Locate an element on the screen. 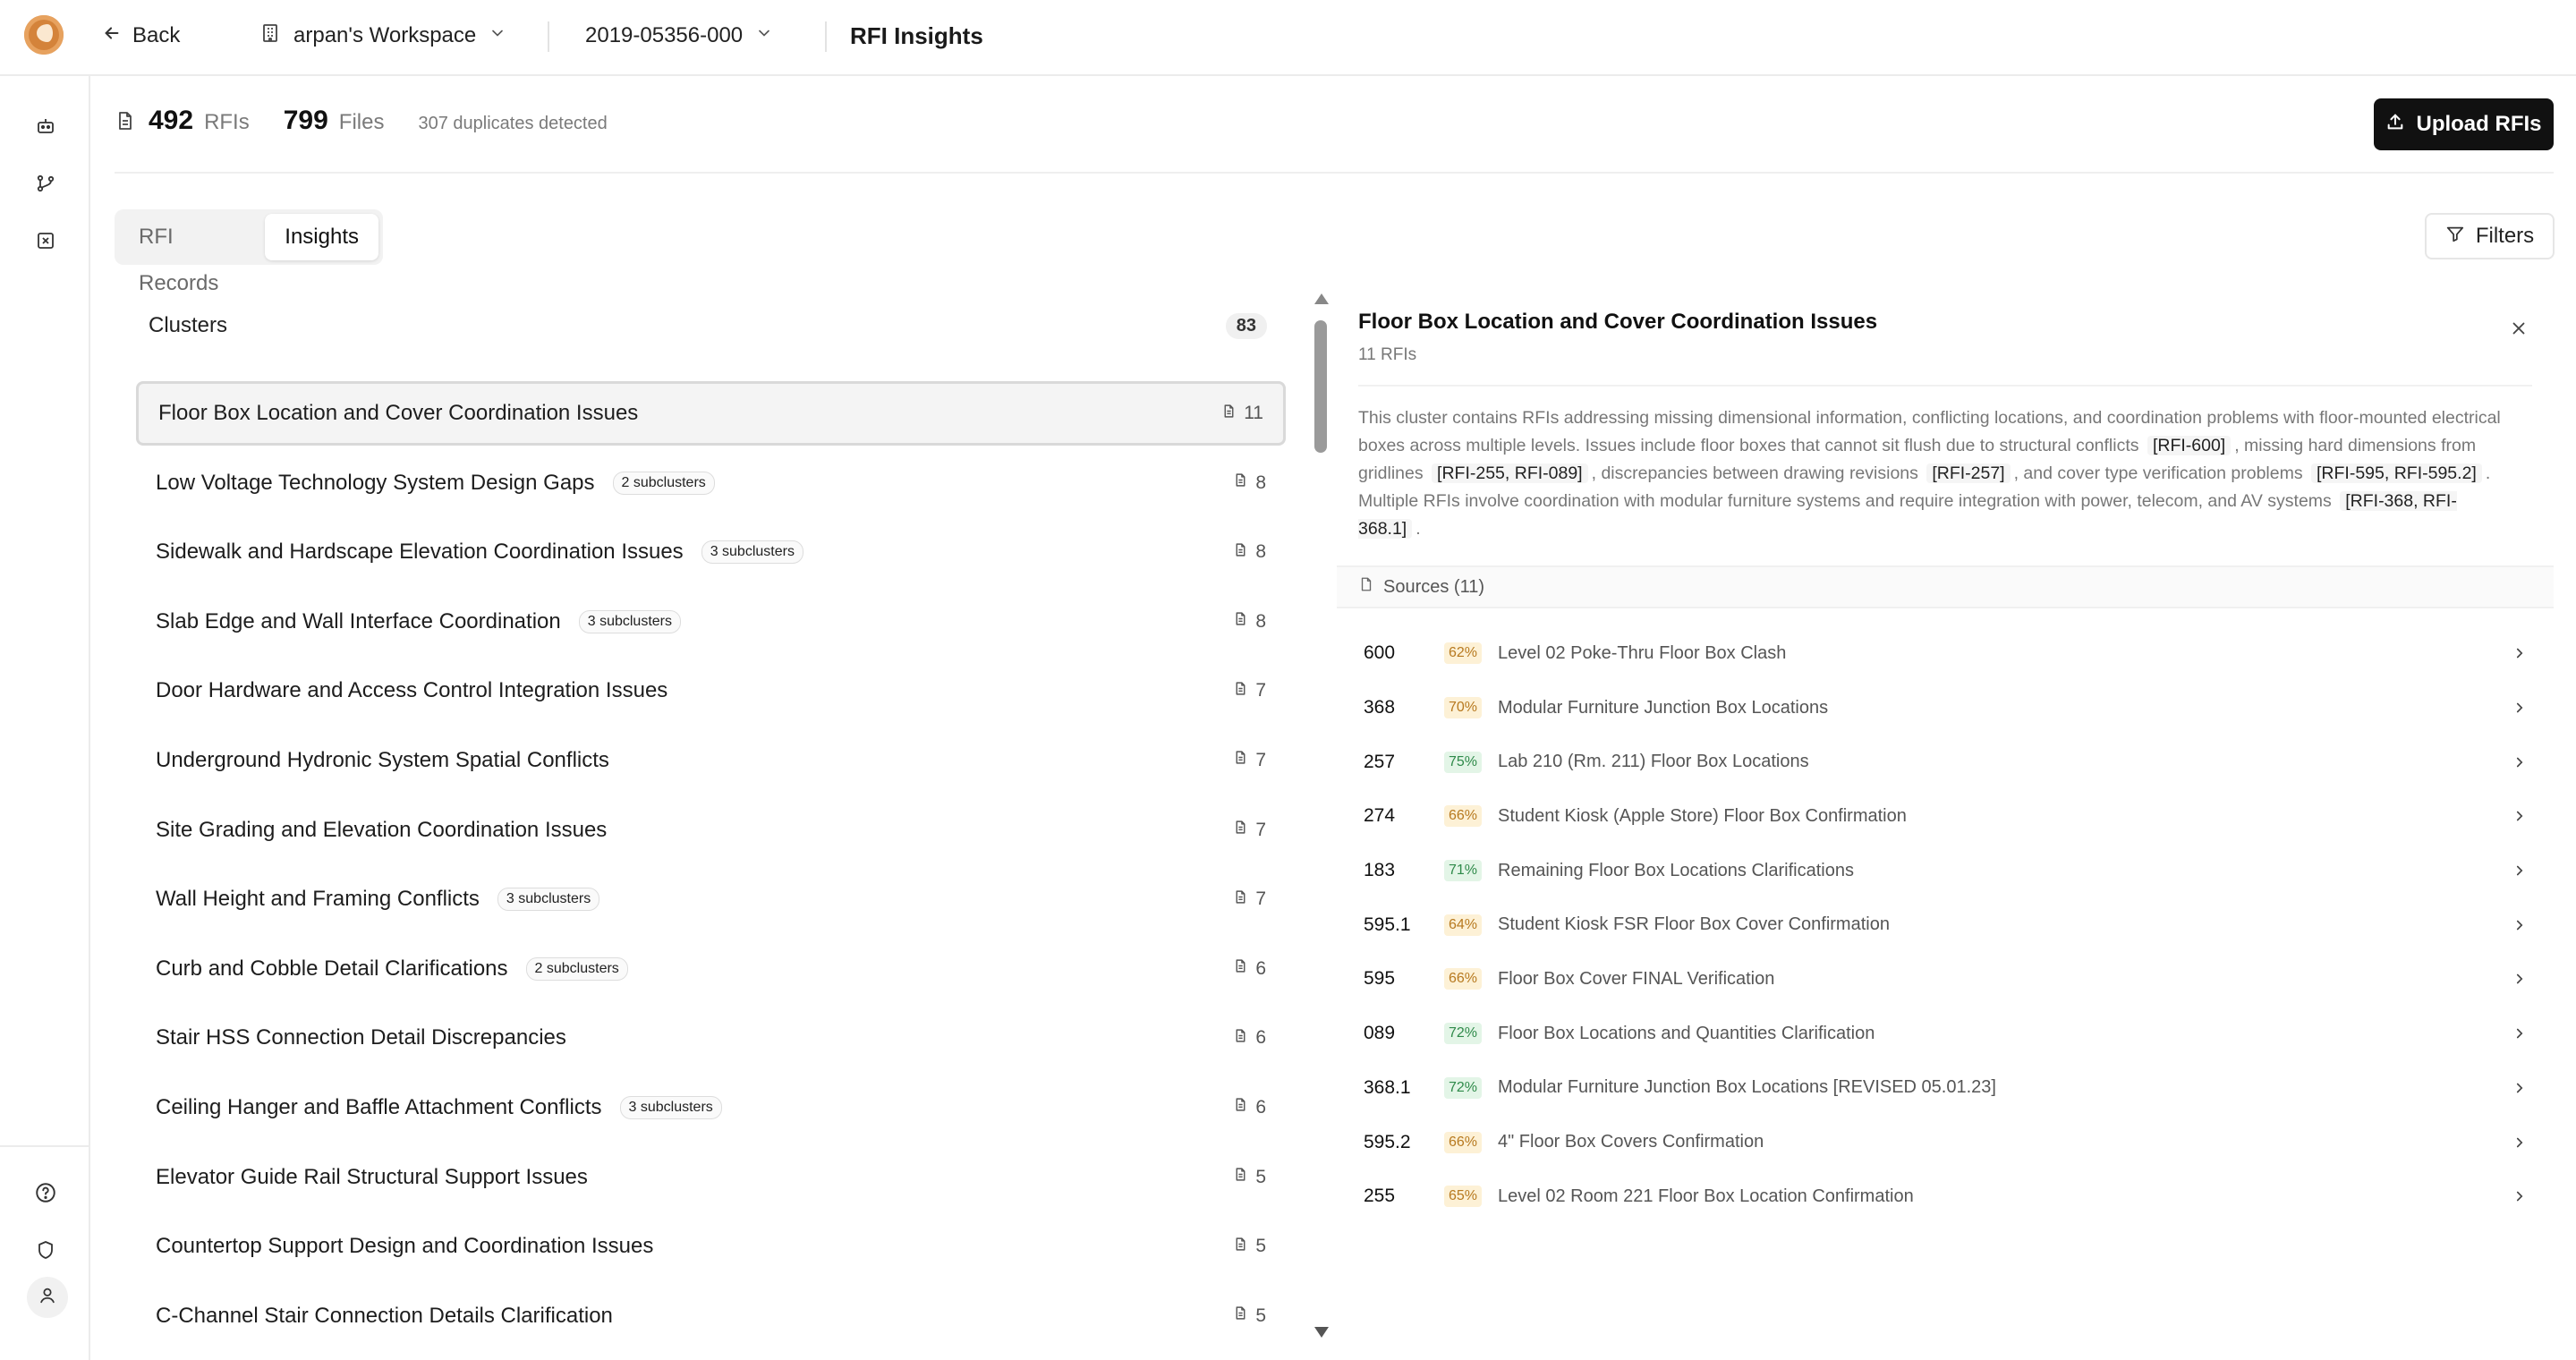  upload-rfis-button: Upload RFIs is located at coordinates (2464, 124).